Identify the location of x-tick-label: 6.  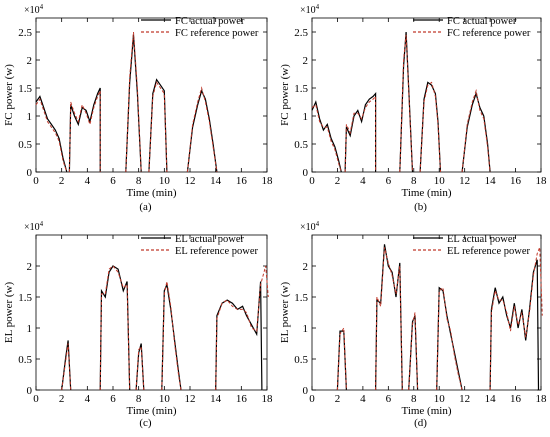
(113, 399).